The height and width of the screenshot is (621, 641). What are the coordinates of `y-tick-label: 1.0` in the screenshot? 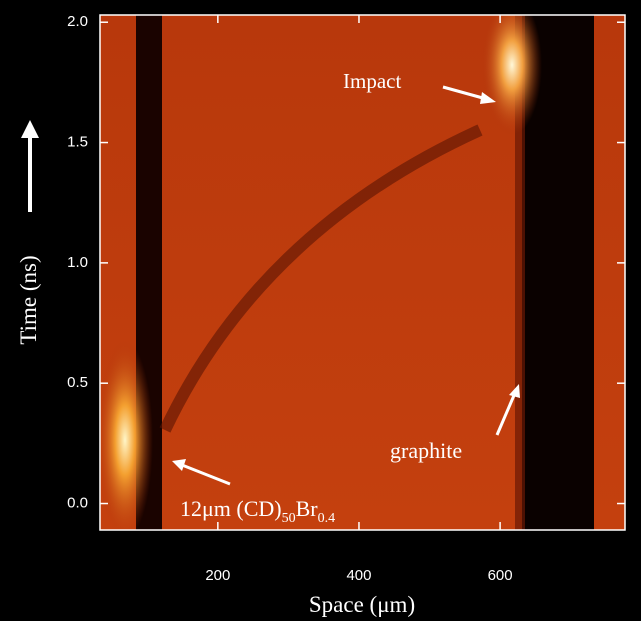 It's located at (77, 262).